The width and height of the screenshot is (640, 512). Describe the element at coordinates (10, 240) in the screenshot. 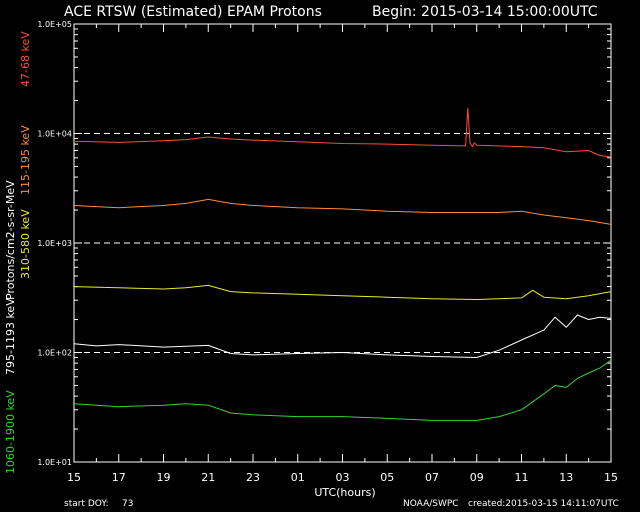

I see `y-axis-label: Protons/cm2-s-sr-MeV` at that location.